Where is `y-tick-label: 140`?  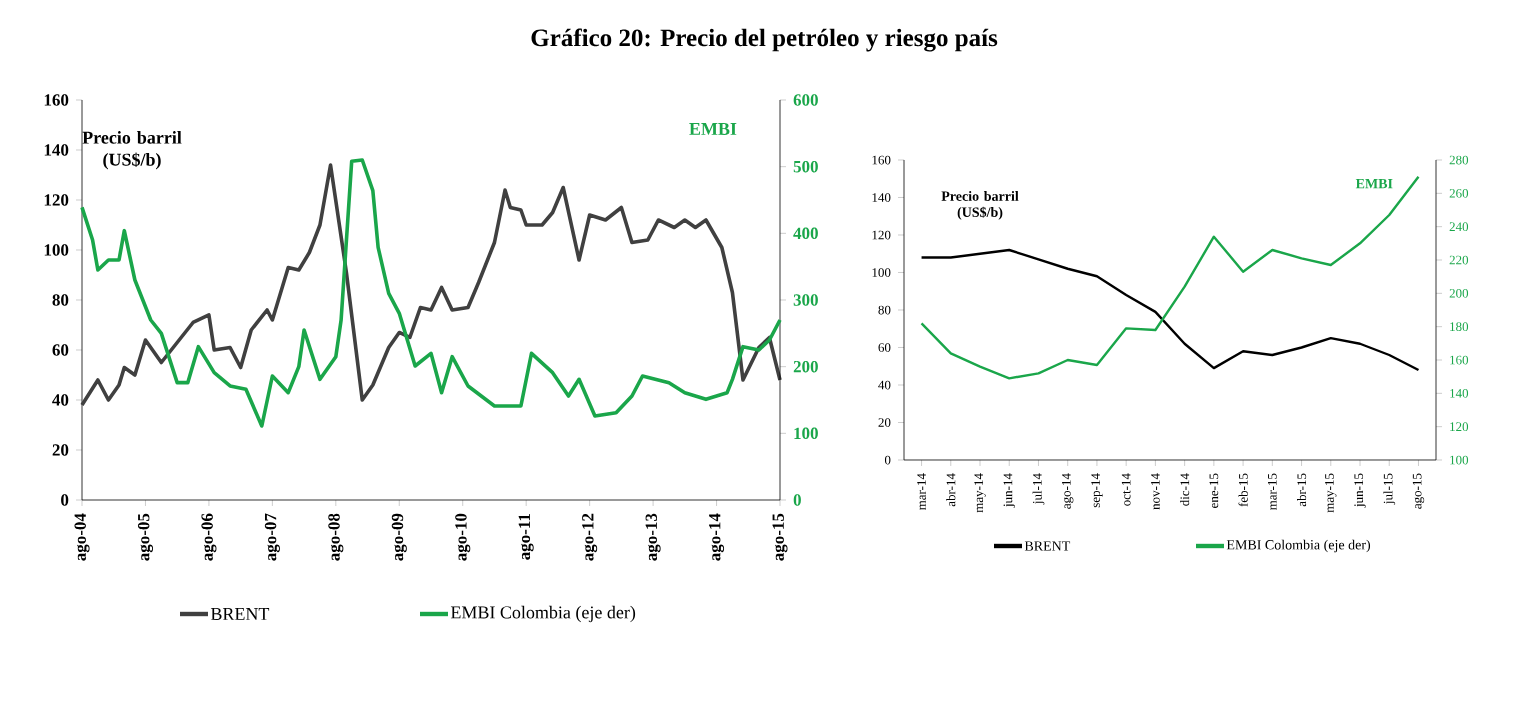
y-tick-label: 140 is located at coordinates (56, 150).